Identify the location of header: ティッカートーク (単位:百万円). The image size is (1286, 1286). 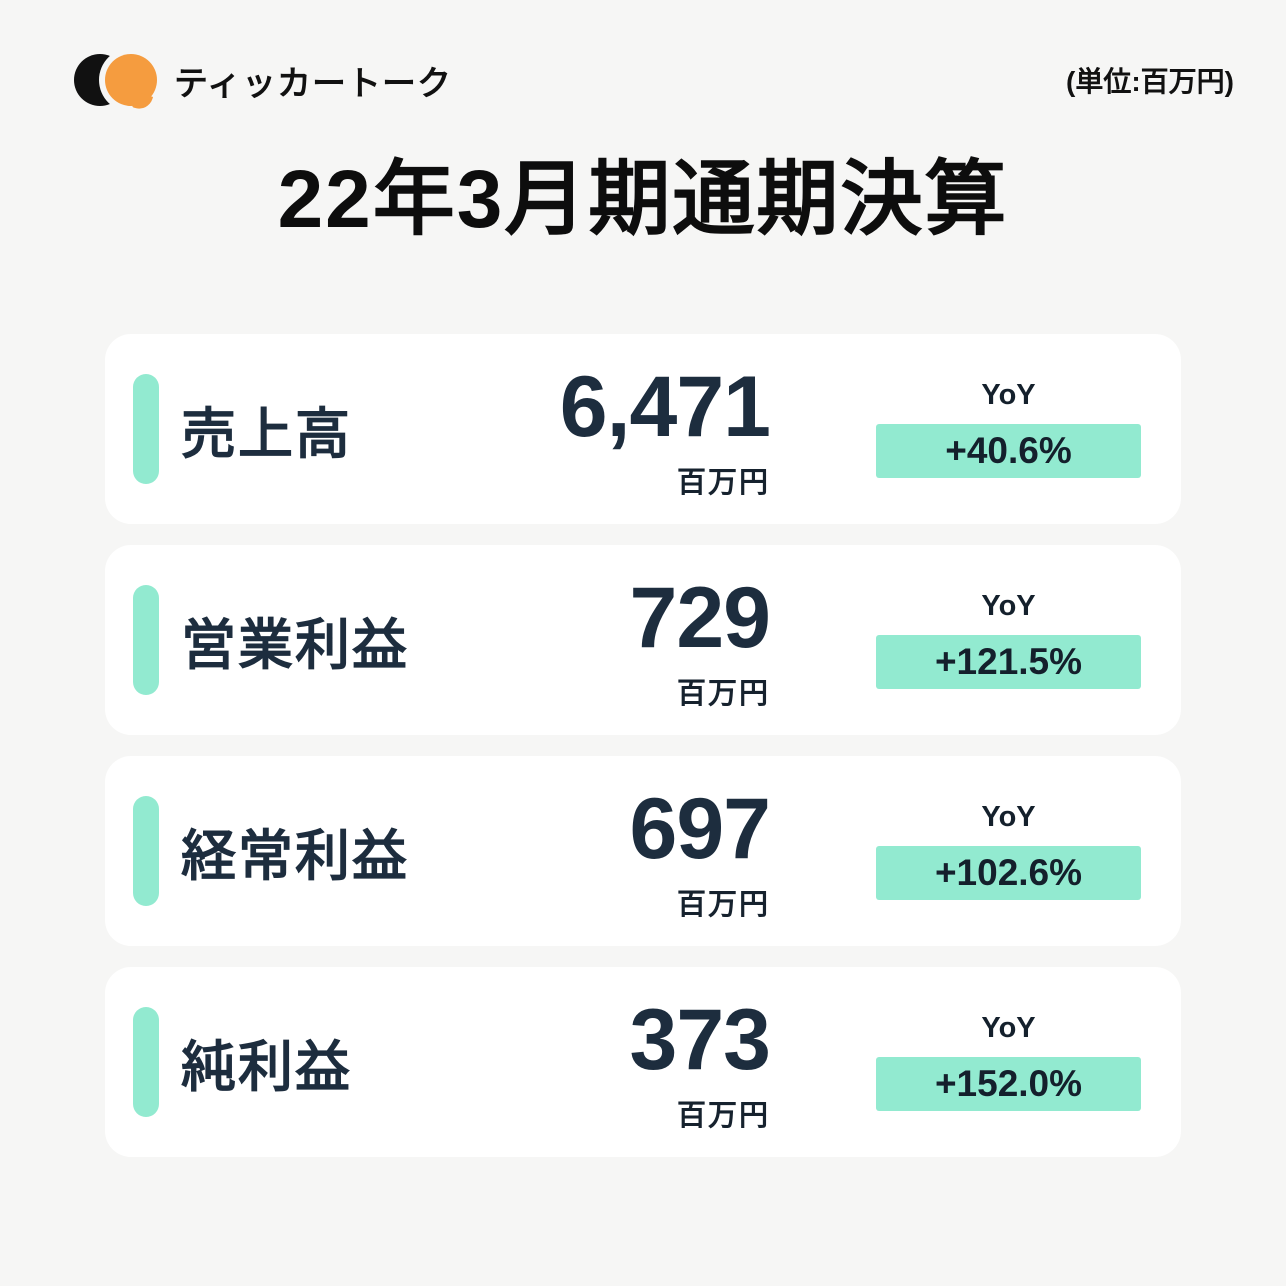
(643, 56).